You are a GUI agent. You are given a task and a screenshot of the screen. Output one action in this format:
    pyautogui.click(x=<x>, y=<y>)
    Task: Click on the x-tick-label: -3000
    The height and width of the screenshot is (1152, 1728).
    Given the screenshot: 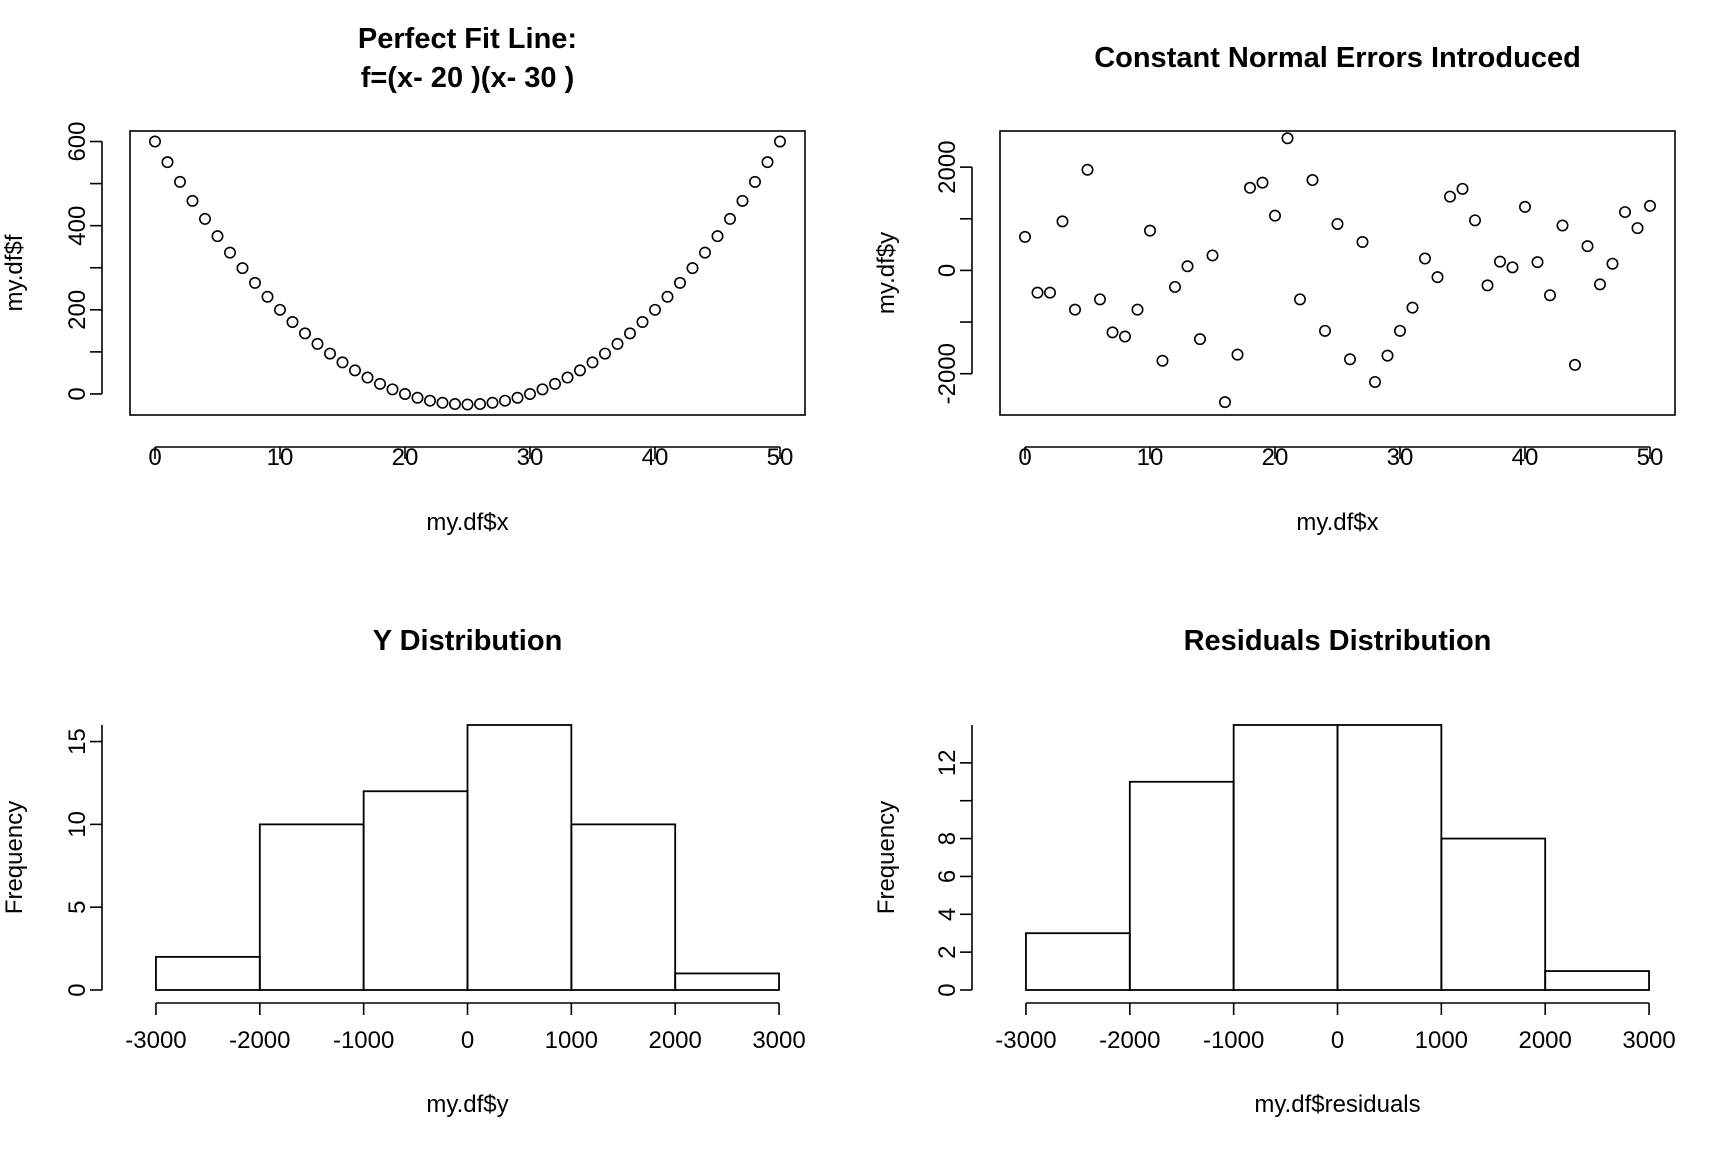 What is the action you would take?
    pyautogui.click(x=1025, y=1040)
    